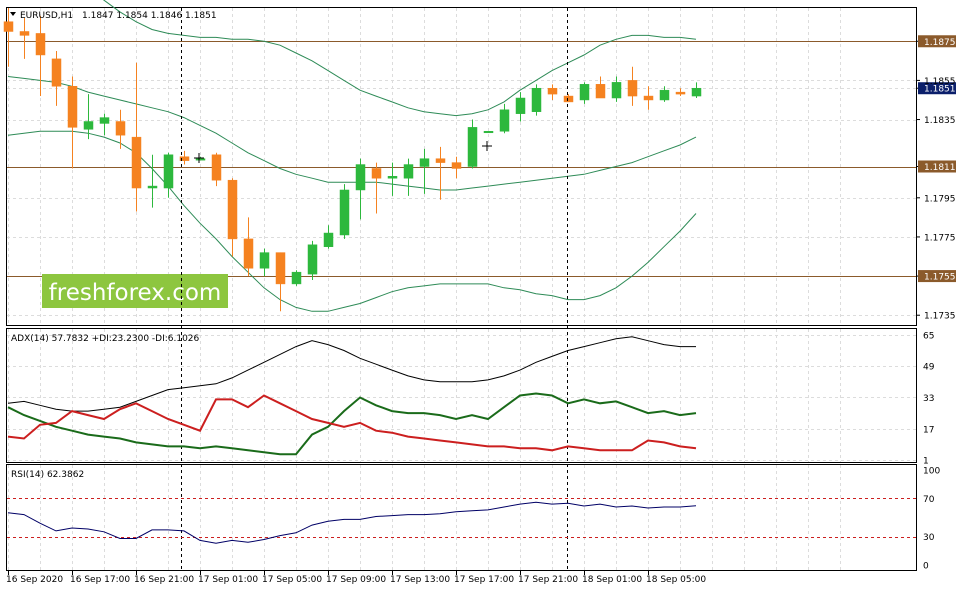  What do you see at coordinates (928, 399) in the screenshot?
I see `adx-tick-label: 33` at bounding box center [928, 399].